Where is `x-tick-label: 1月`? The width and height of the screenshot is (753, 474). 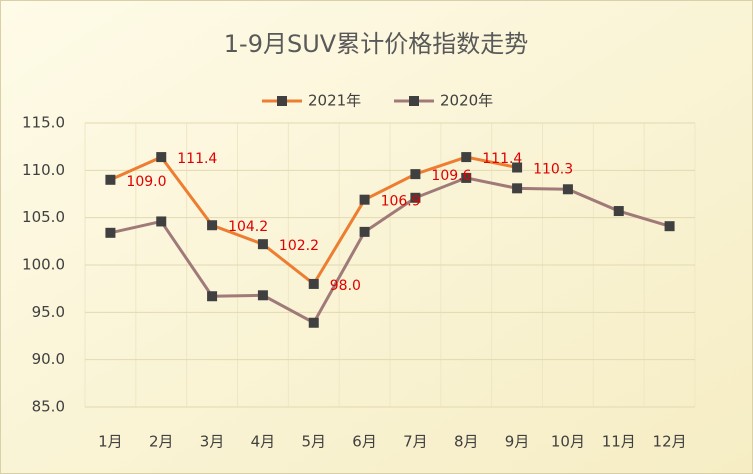
x-tick-label: 1月 is located at coordinates (110, 442).